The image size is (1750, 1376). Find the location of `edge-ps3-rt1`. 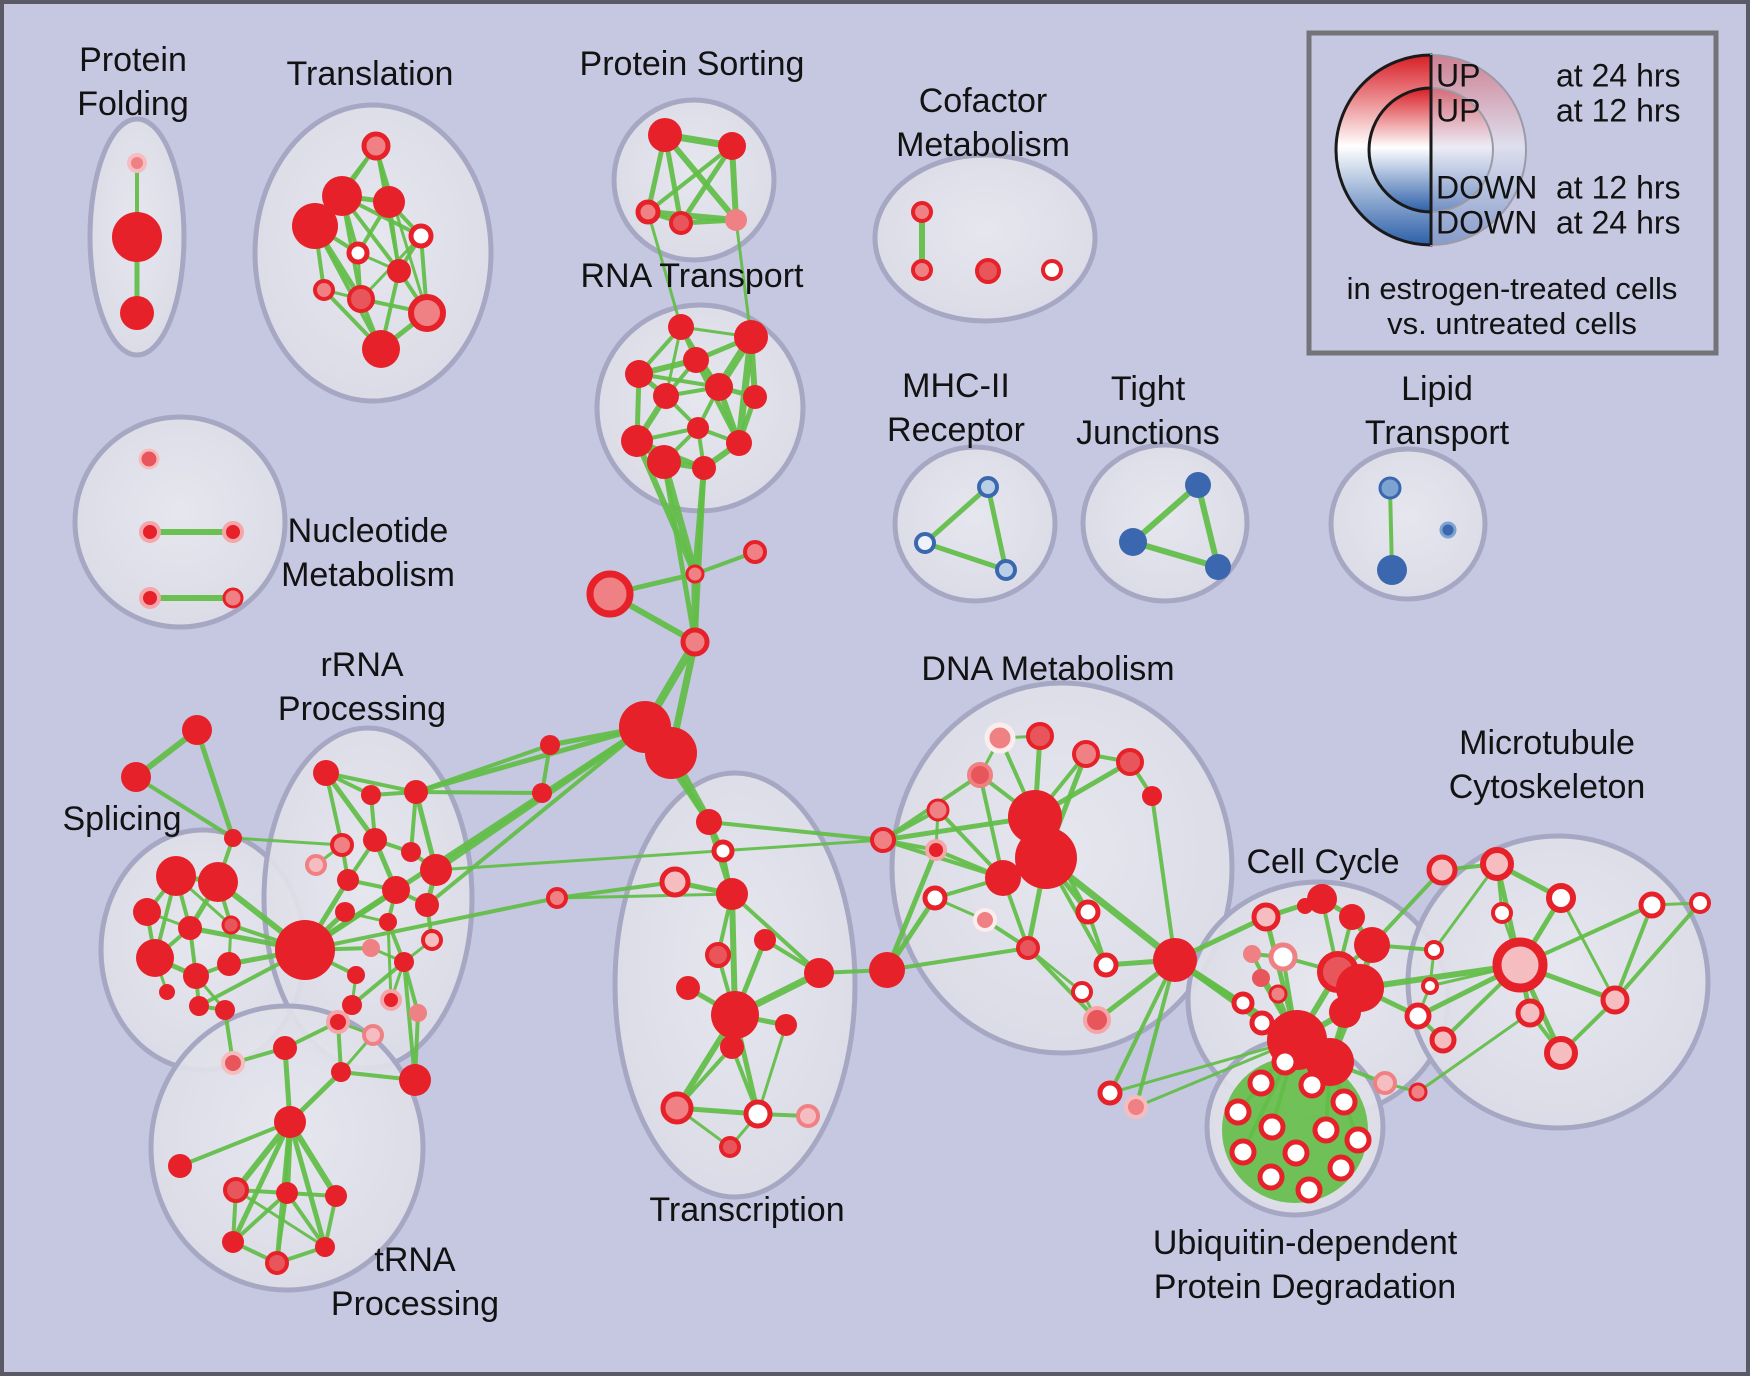

edge-ps3-rt1 is located at coordinates (664, 269).